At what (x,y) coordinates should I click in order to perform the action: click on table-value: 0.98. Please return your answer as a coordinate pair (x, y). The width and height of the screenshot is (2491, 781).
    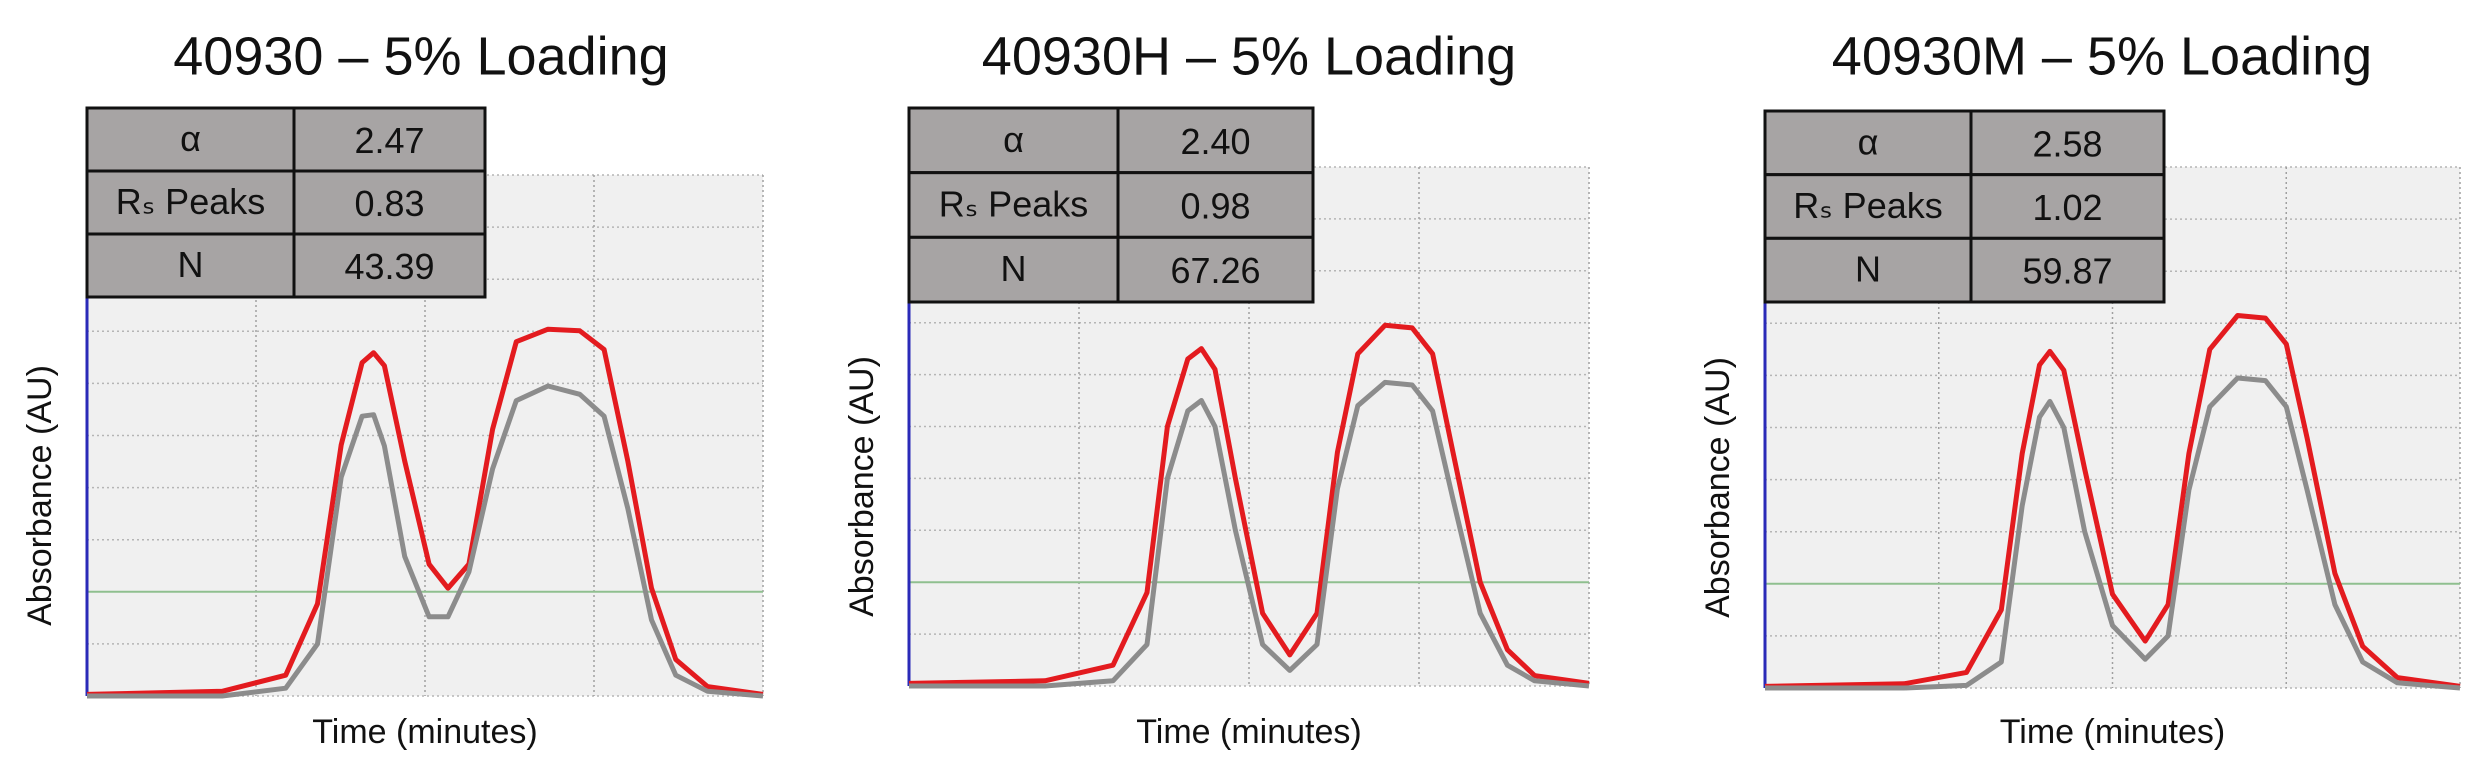
    Looking at the image, I should click on (1215, 206).